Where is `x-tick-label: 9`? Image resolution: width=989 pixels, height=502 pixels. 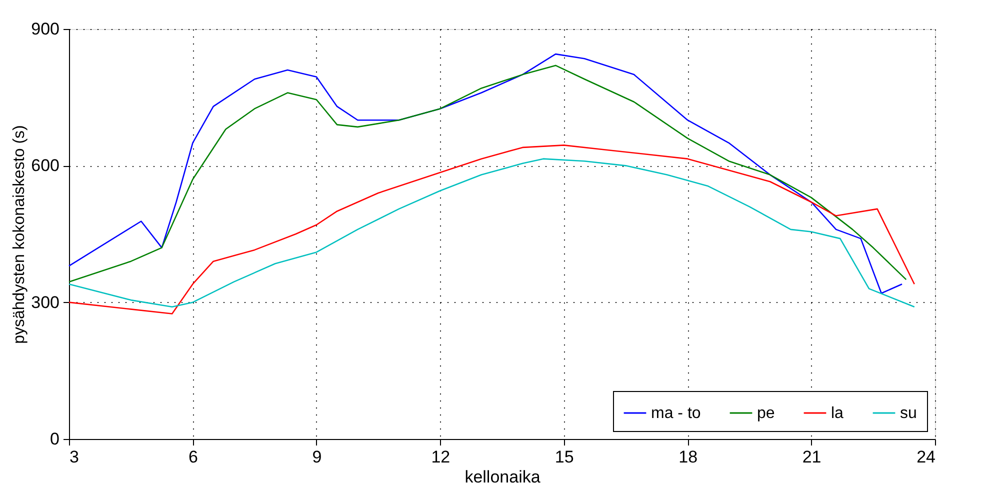 x-tick-label: 9 is located at coordinates (317, 457).